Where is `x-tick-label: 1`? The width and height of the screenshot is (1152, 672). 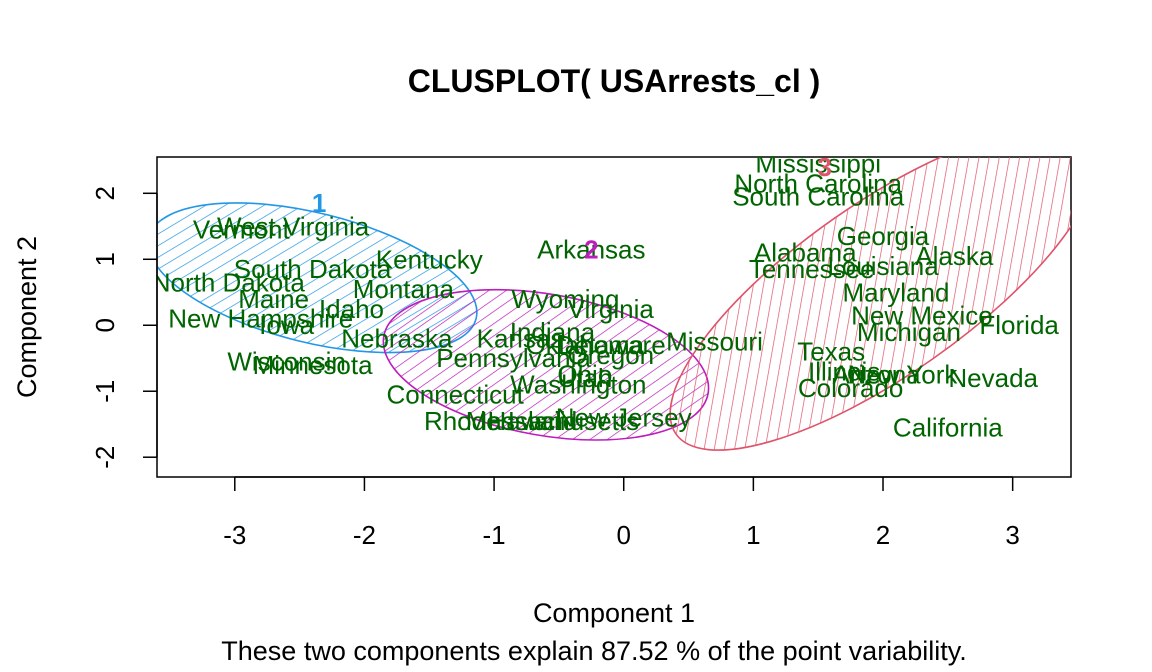
x-tick-label: 1 is located at coordinates (753, 535).